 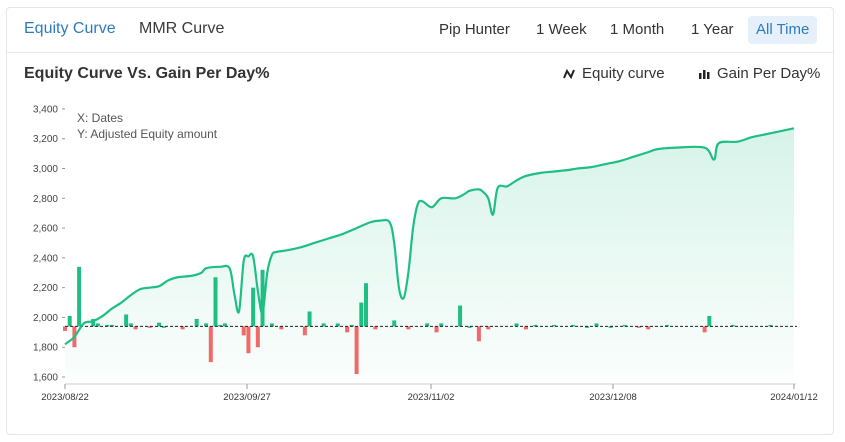 What do you see at coordinates (794, 397) in the screenshot?
I see `x-tick-label: 2024/01/12` at bounding box center [794, 397].